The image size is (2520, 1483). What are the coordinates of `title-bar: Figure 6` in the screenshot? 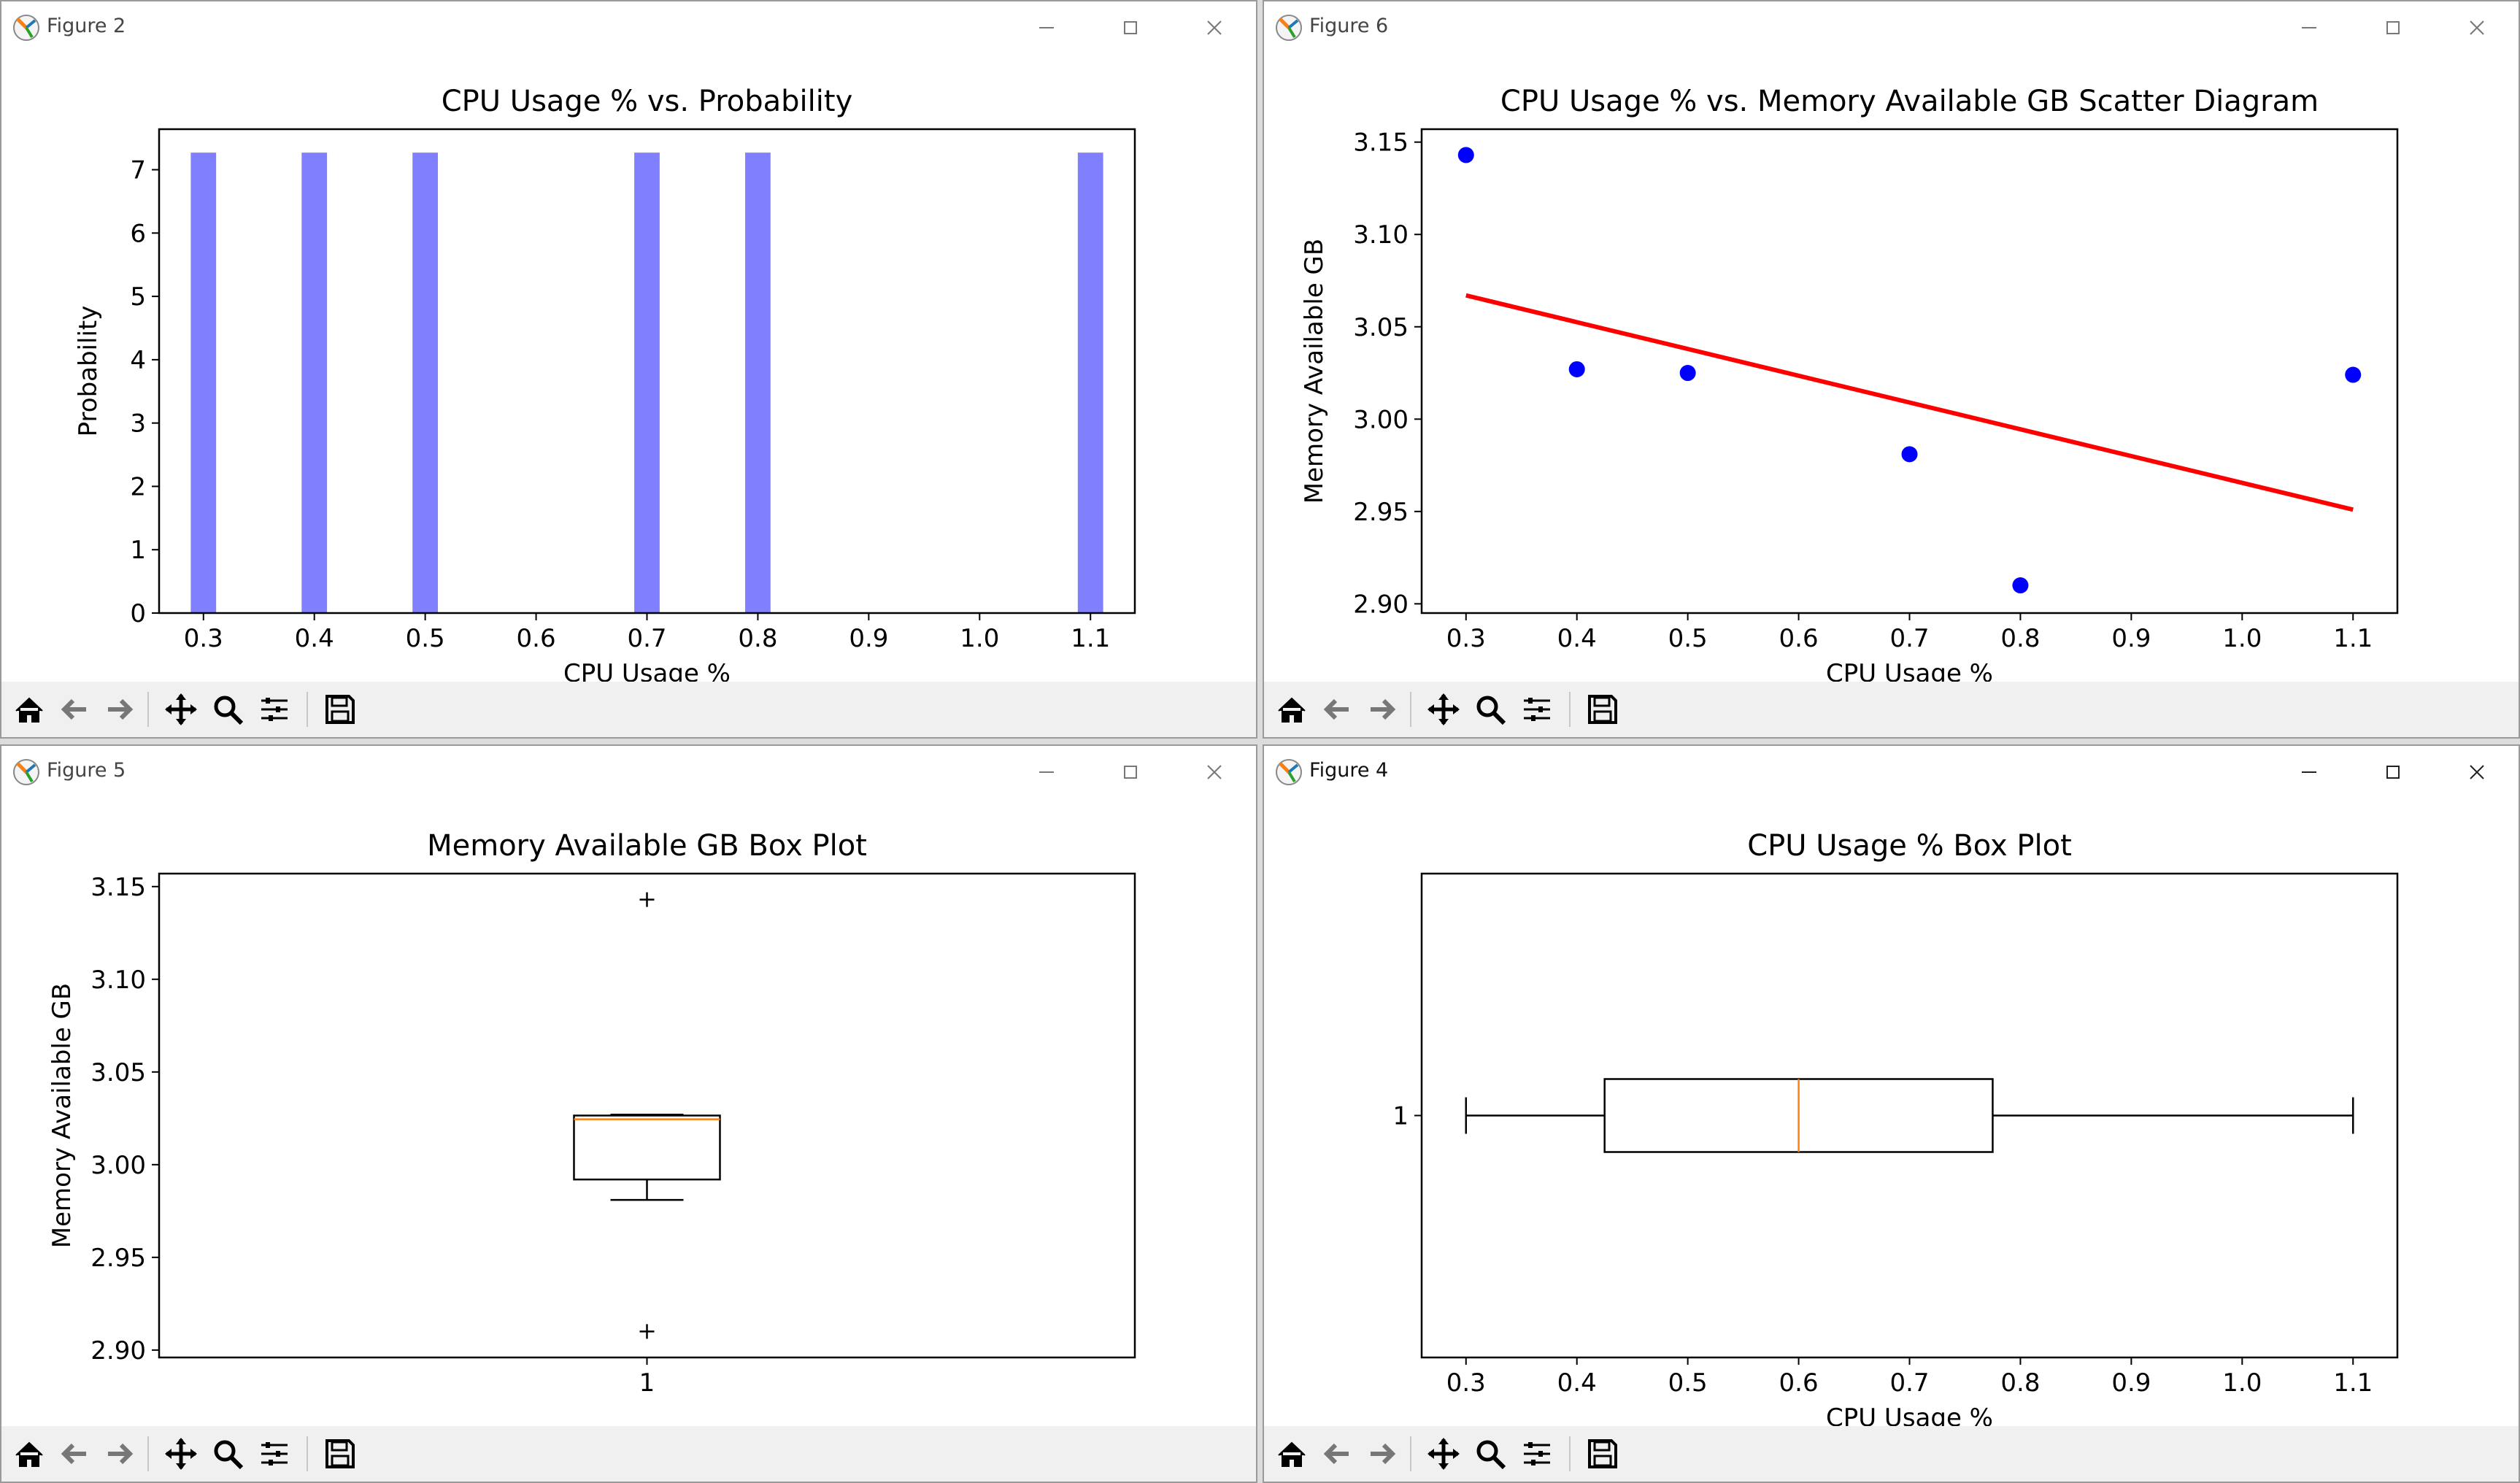 It's located at (1892, 27).